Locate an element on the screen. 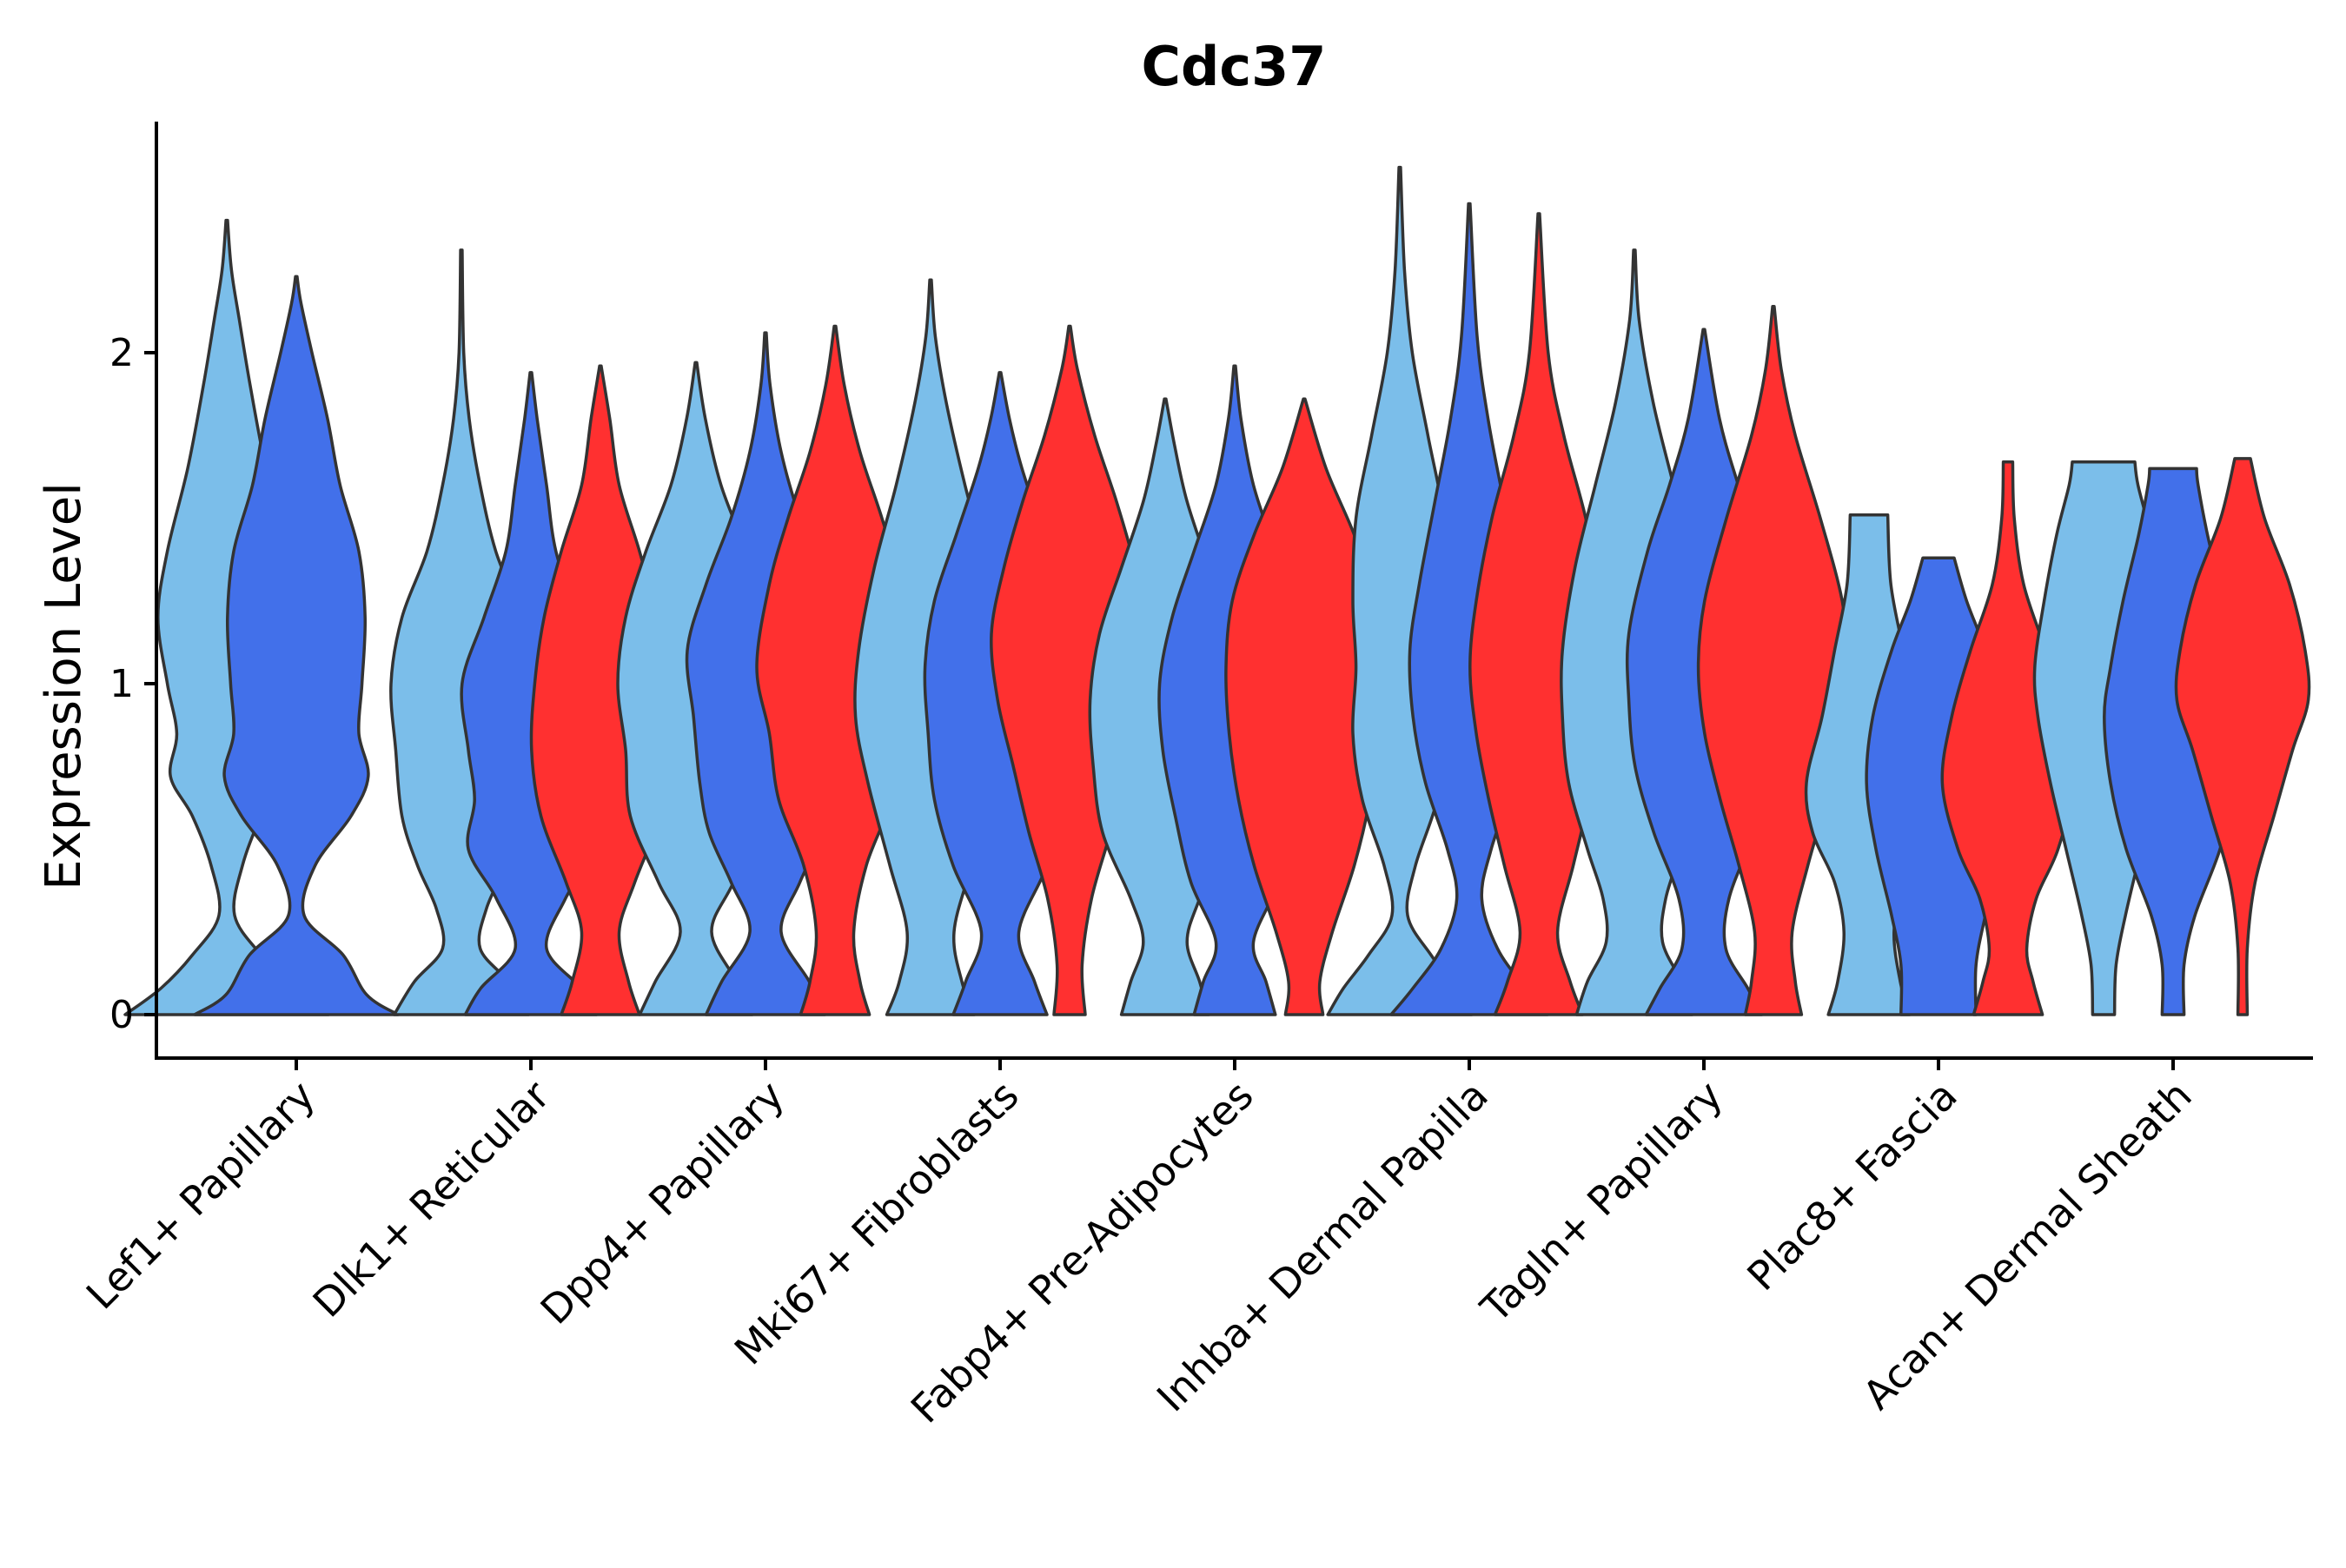 The height and width of the screenshot is (1568, 2346). chart-title: Cdc37 is located at coordinates (1234, 66).